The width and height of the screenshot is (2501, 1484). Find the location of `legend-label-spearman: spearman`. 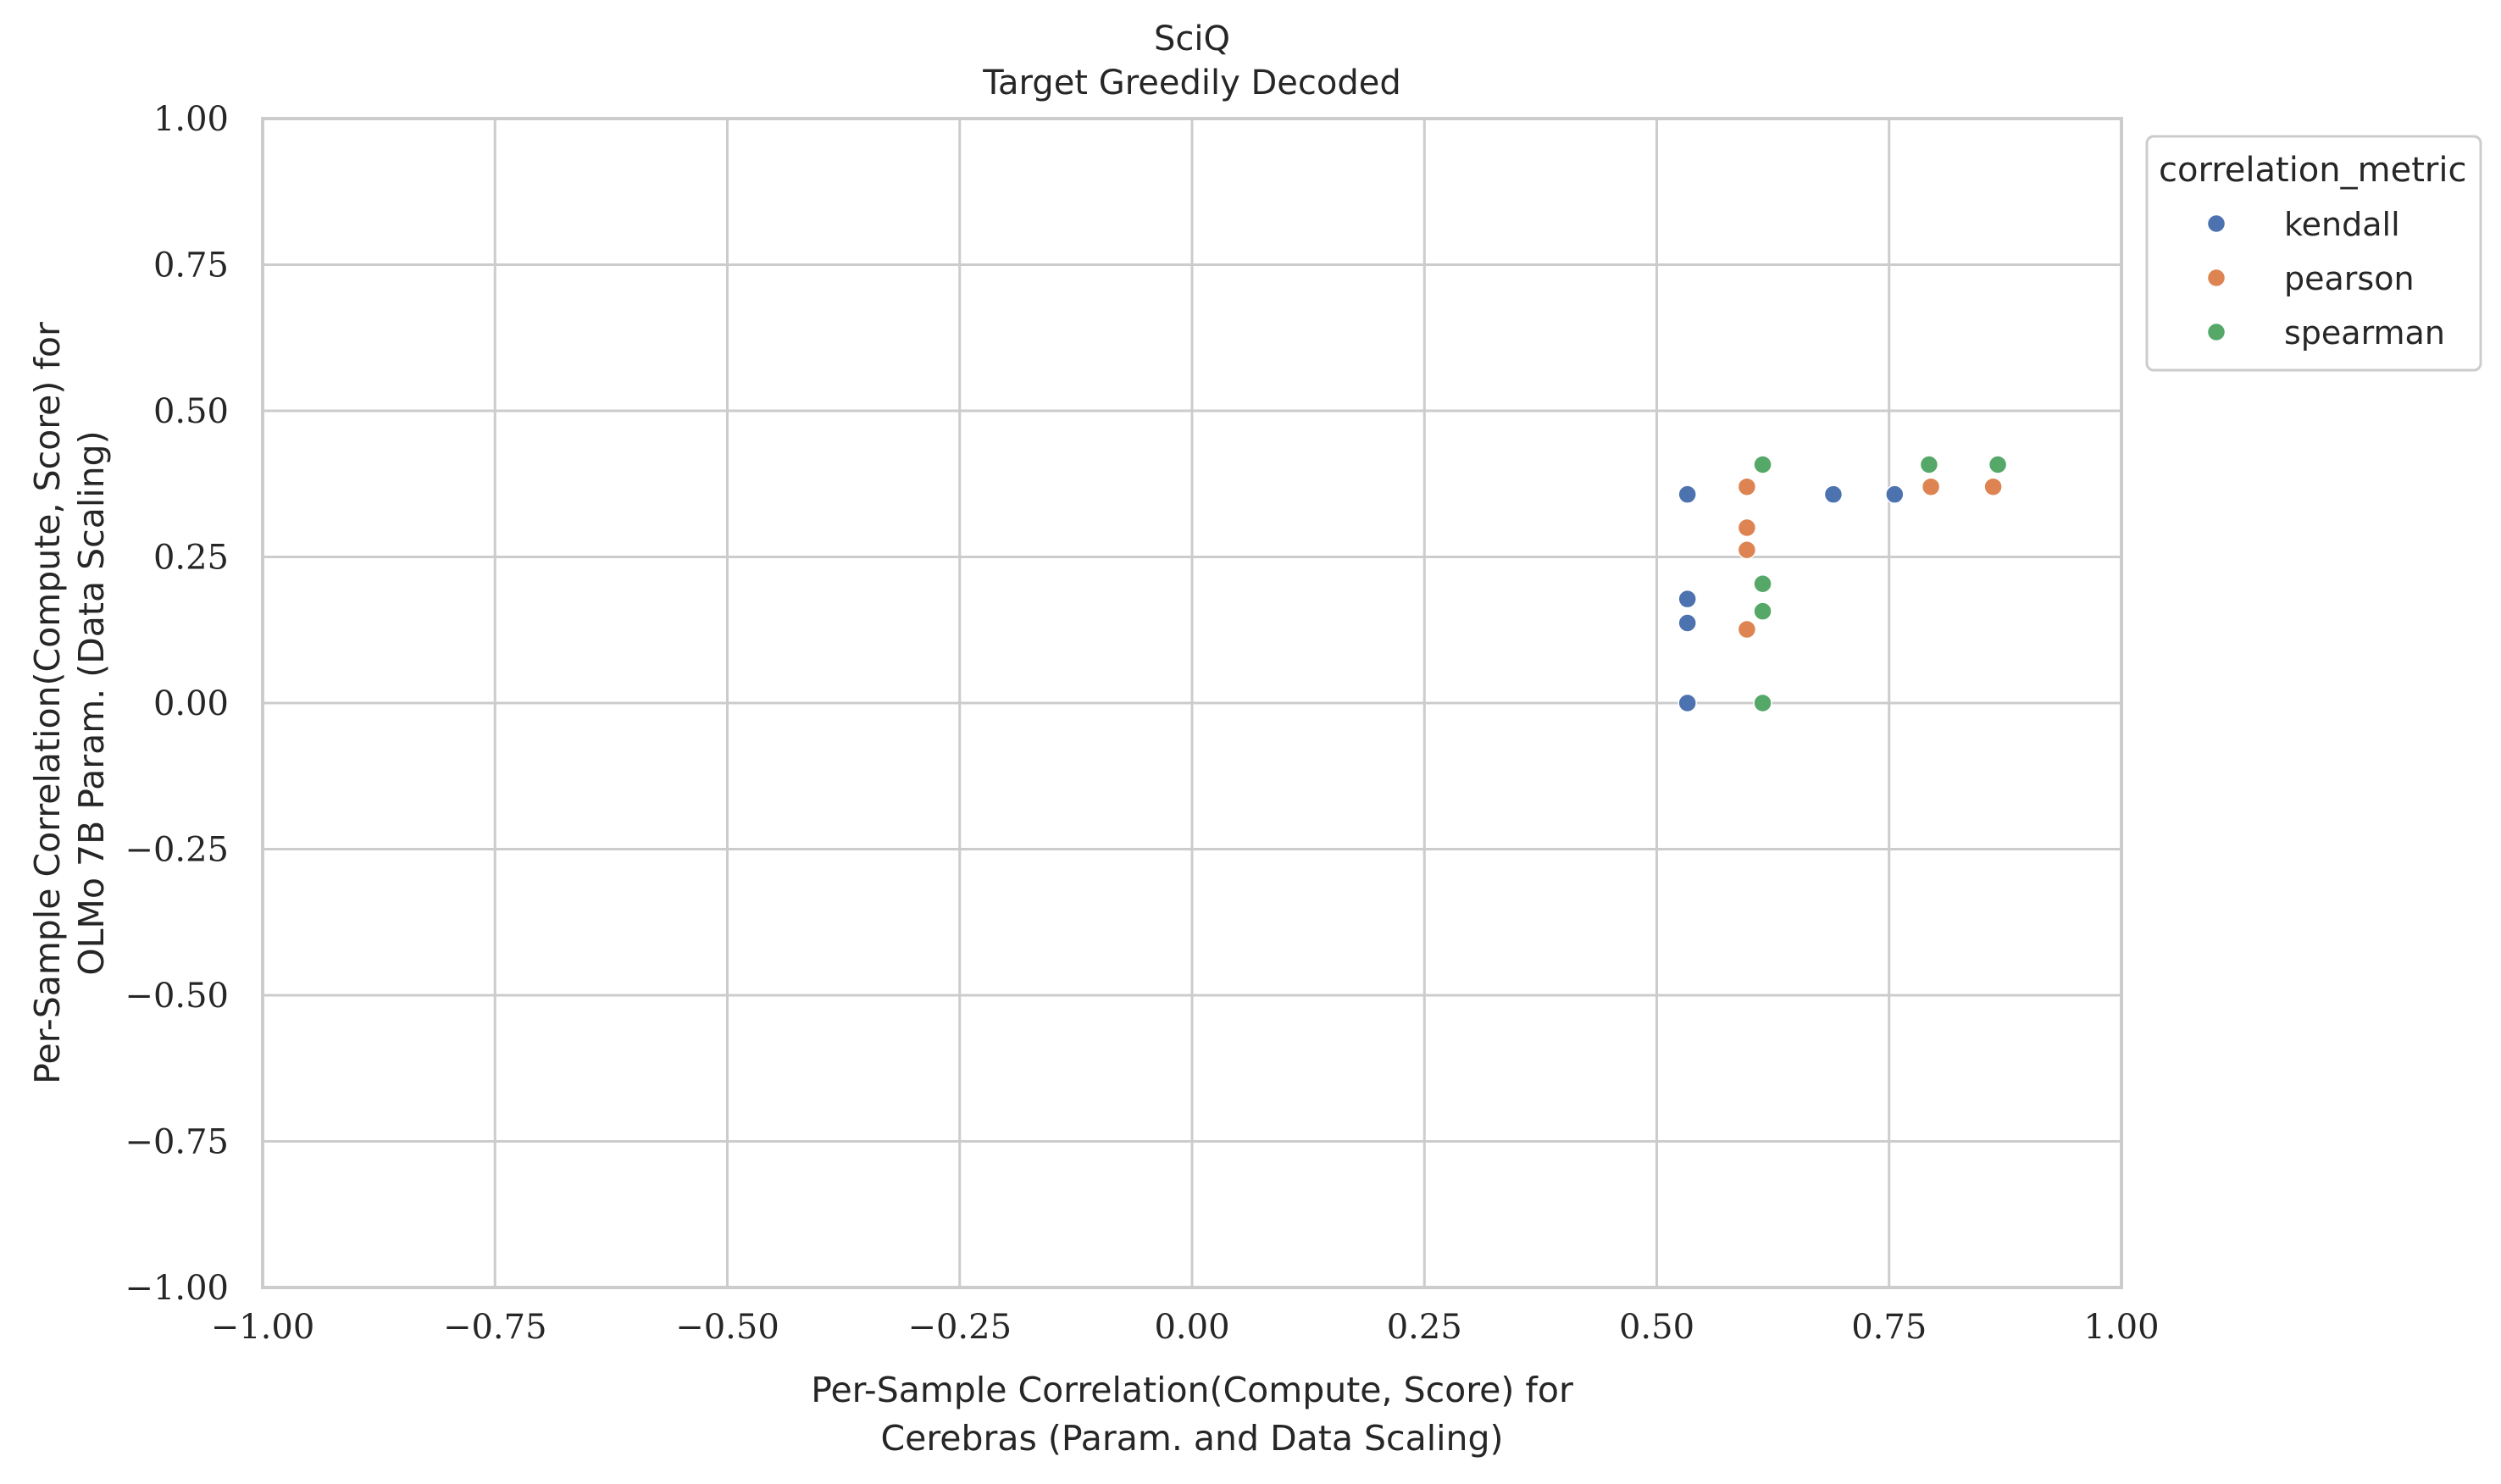

legend-label-spearman: spearman is located at coordinates (2364, 333).